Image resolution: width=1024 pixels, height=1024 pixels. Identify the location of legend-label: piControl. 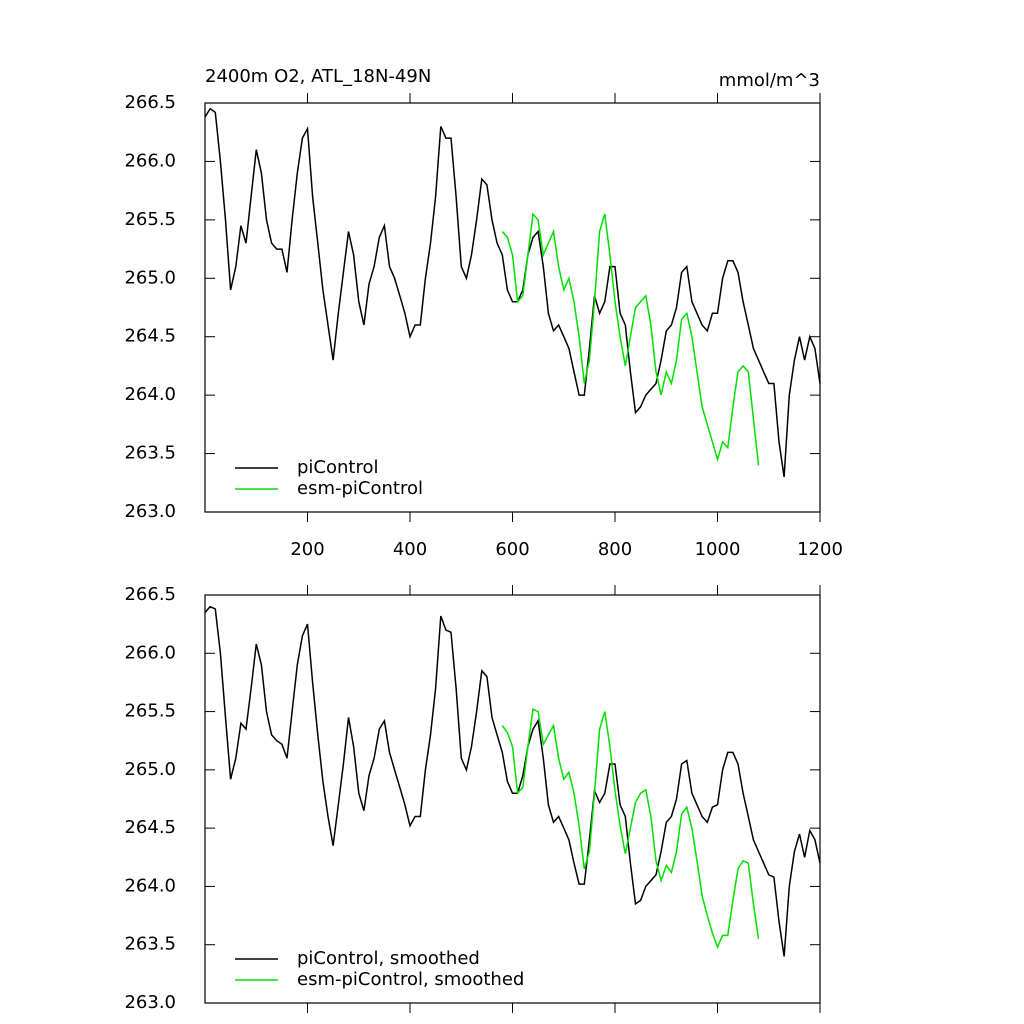
(338, 467).